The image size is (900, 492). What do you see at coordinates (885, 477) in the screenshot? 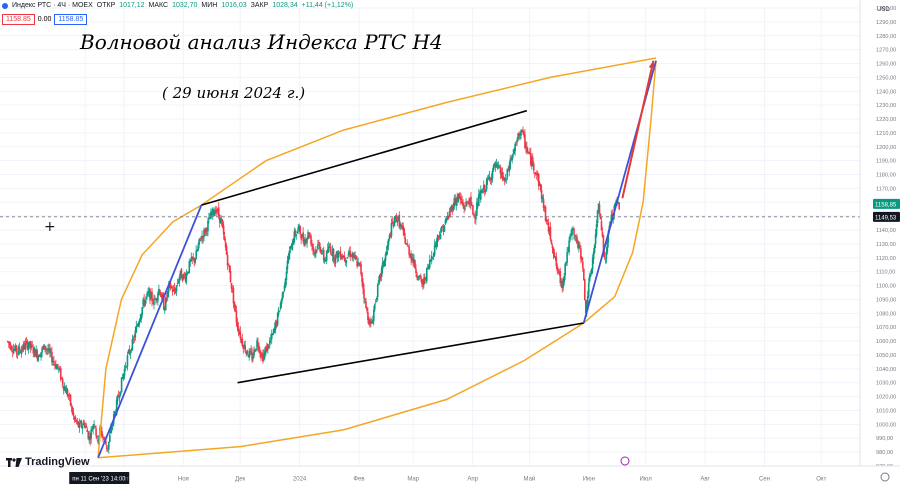
I see `settings-icon` at bounding box center [885, 477].